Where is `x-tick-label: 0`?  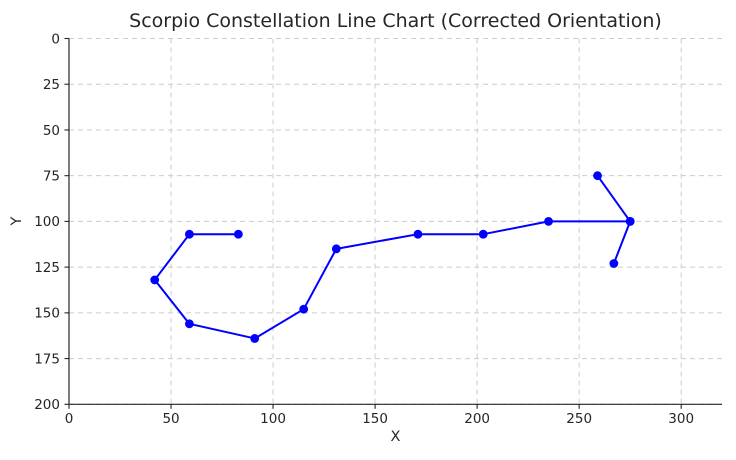
x-tick-label: 0 is located at coordinates (69, 419).